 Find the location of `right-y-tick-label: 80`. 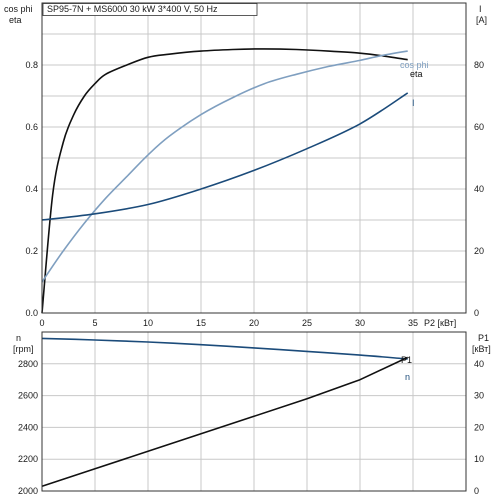

right-y-tick-label: 80 is located at coordinates (479, 65).